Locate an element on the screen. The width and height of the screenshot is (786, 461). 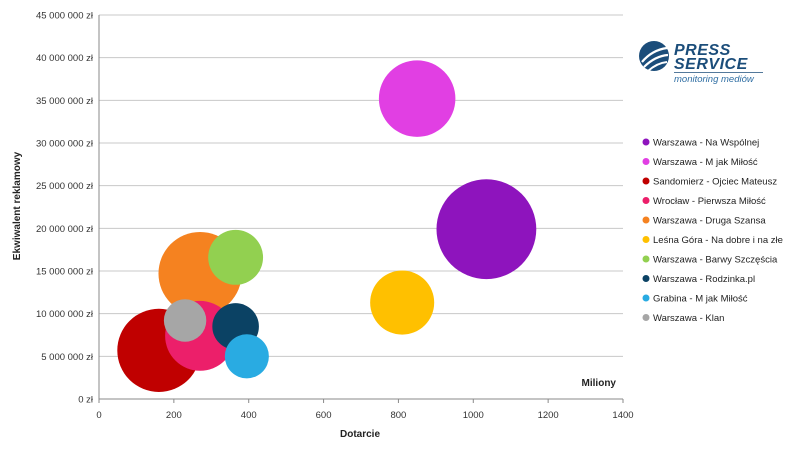
x-tick-label: 0 is located at coordinates (98, 415).